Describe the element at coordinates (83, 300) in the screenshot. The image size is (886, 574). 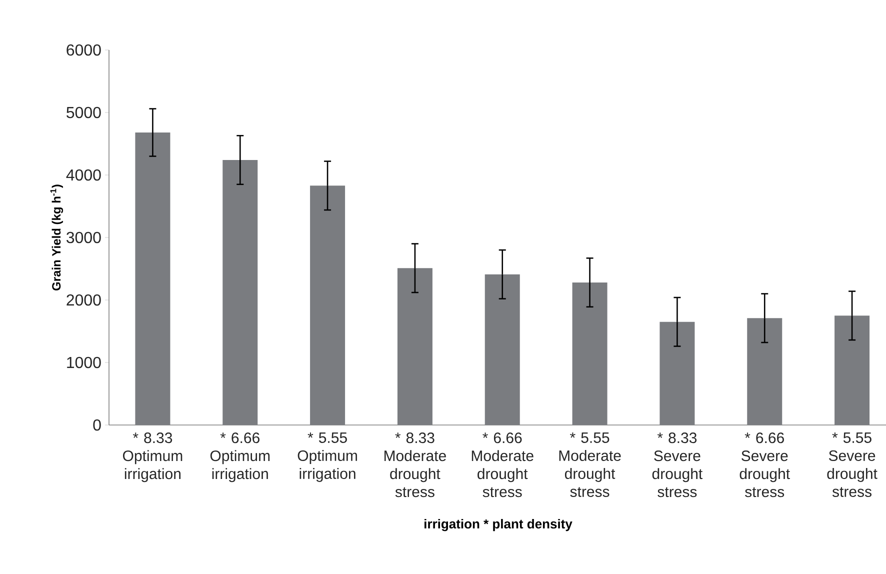
I see `y-tick-label: 2000` at that location.